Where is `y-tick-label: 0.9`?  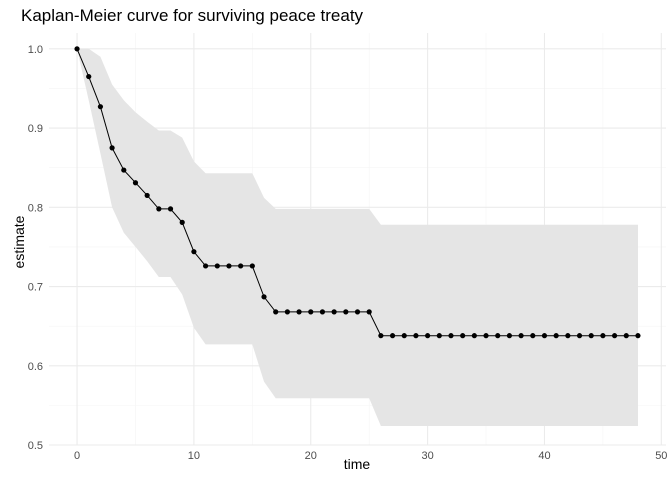 y-tick-label: 0.9 is located at coordinates (35, 129).